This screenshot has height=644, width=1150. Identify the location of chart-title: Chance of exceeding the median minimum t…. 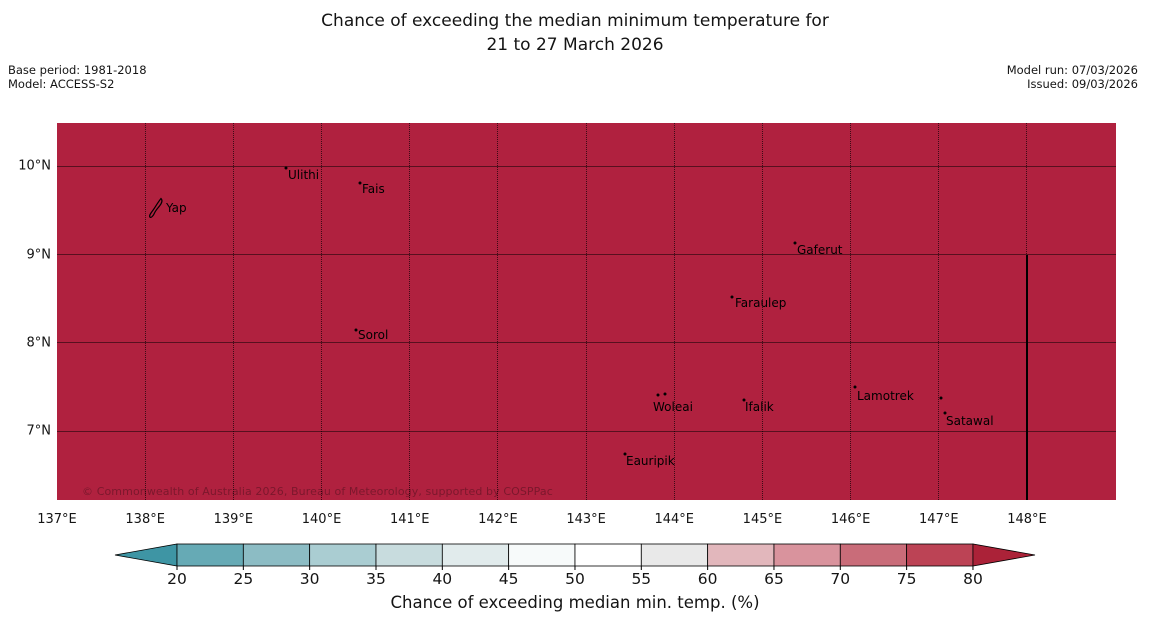
(575, 33).